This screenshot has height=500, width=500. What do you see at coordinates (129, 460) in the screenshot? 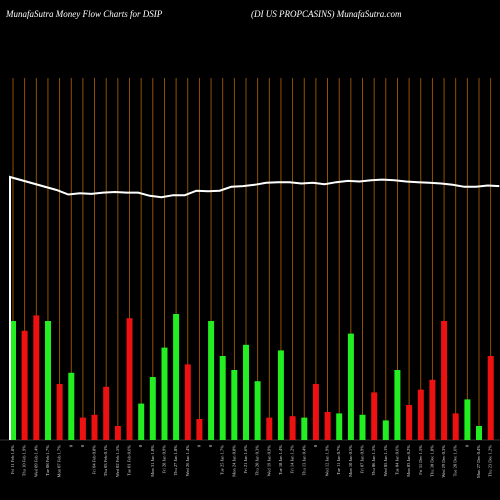
I see `x-tick-label: Tue 01 Feb 0.6%` at bounding box center [129, 460].